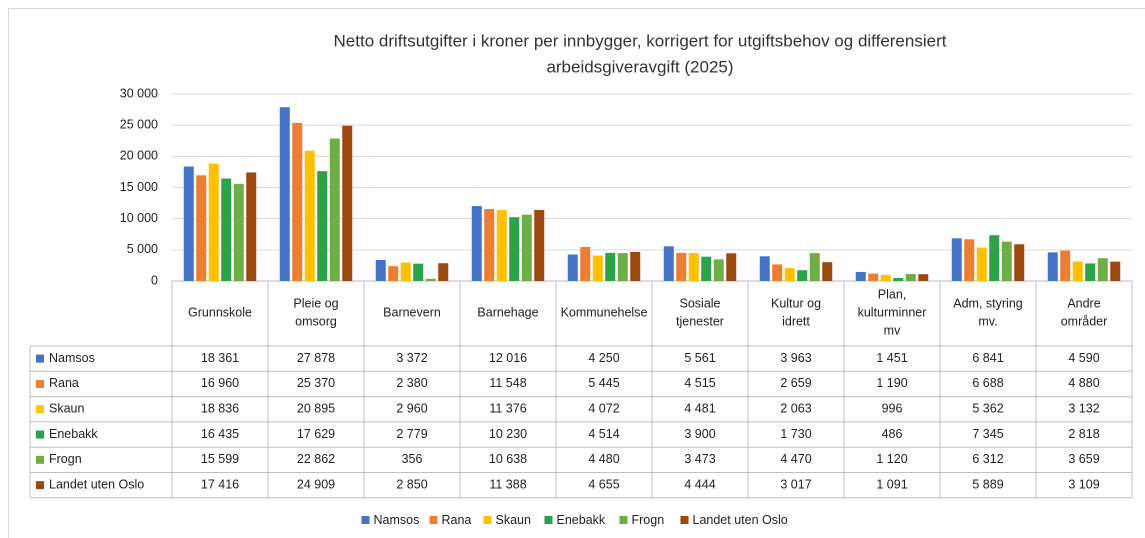 The height and width of the screenshot is (538, 1145). I want to click on table-cell: 6 841, so click(987, 358).